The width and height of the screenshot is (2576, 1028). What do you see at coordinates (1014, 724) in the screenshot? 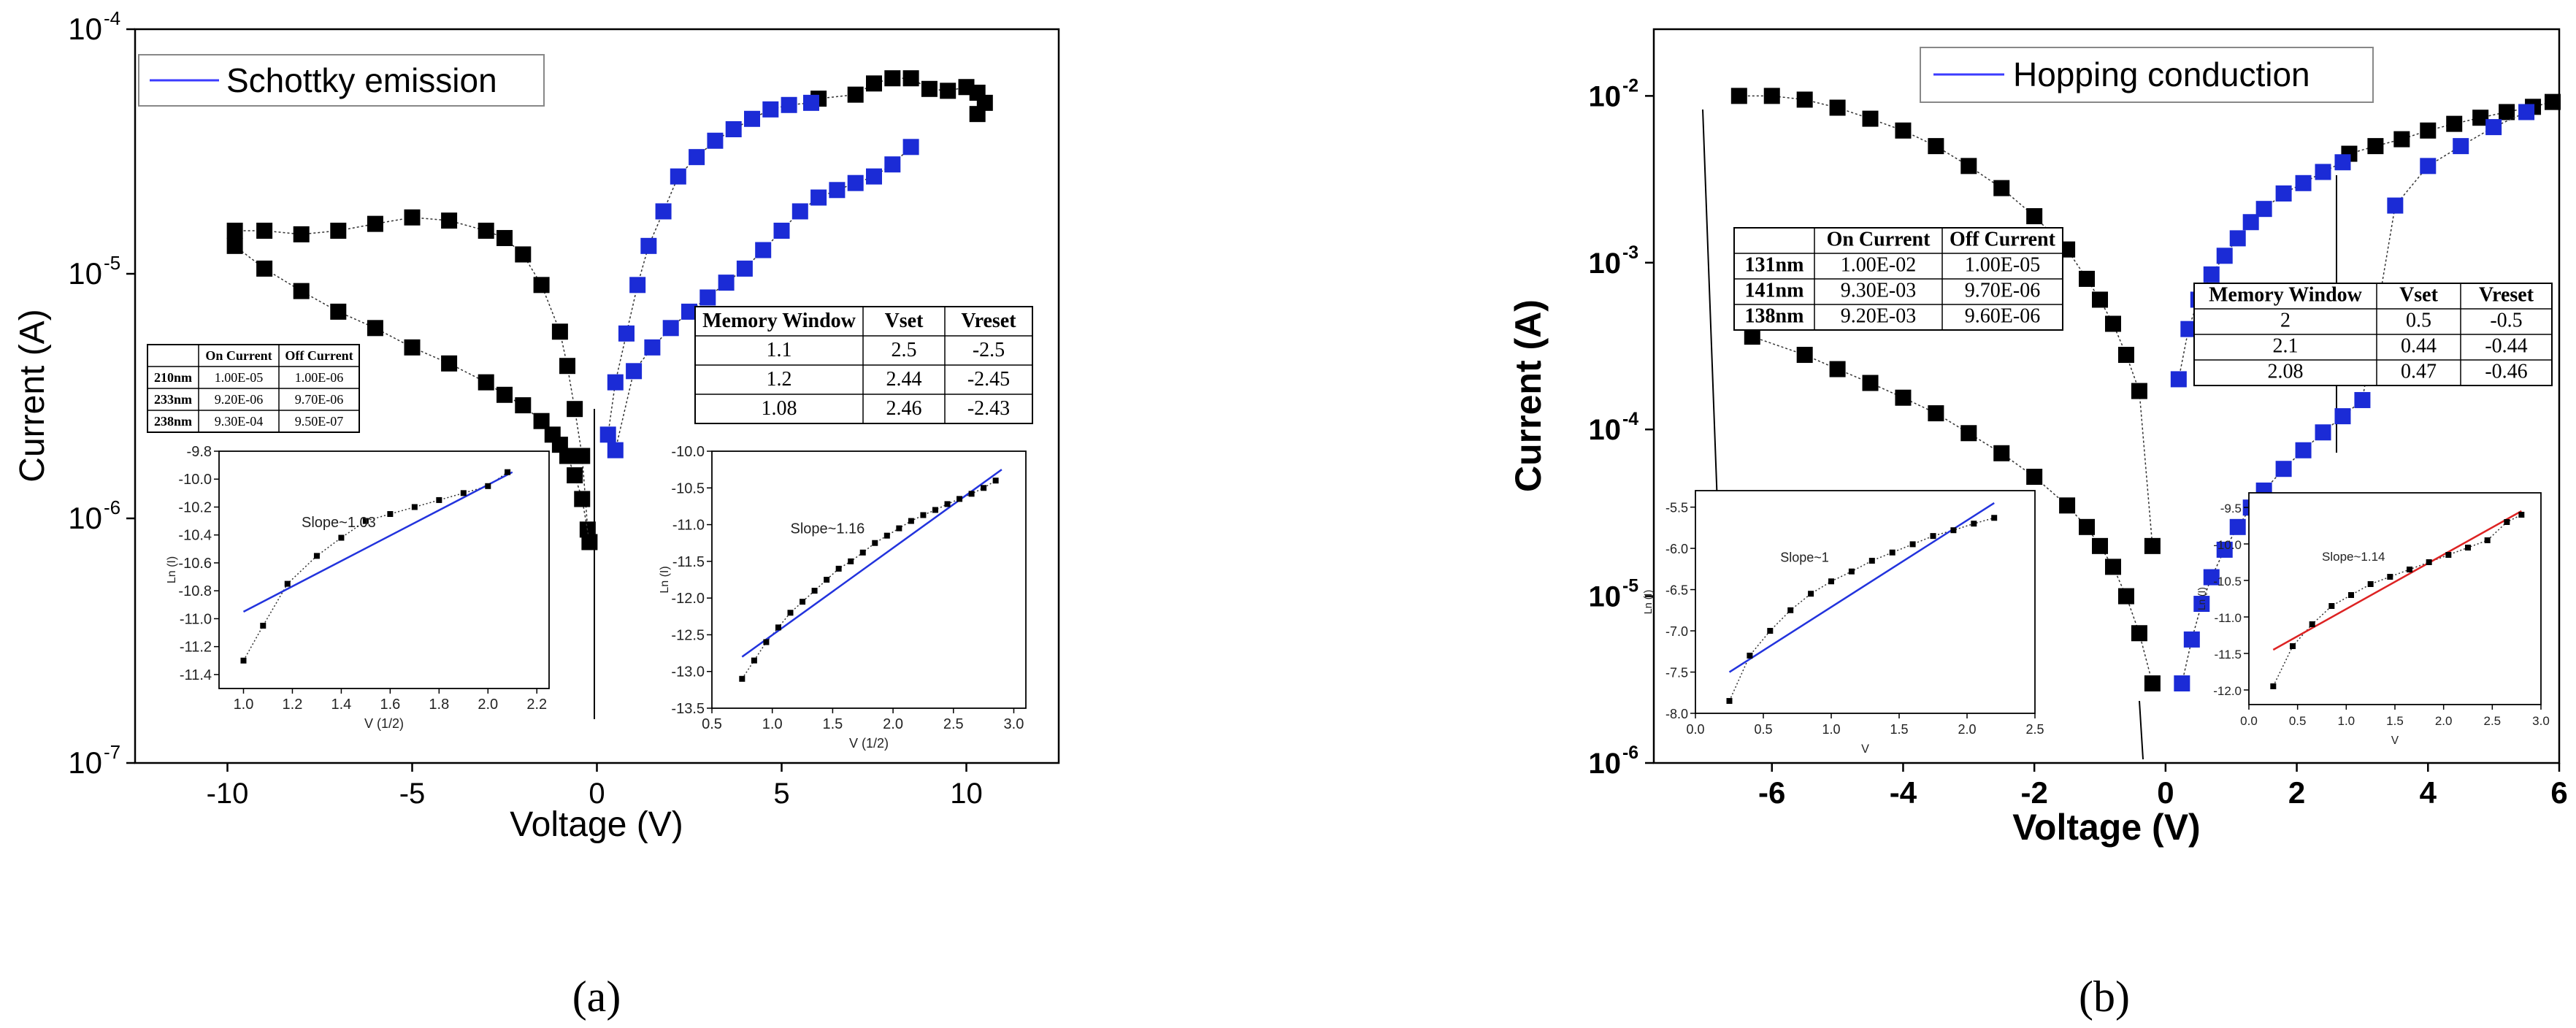
I see `inset-x-tick-label: 3.0` at bounding box center [1014, 724].